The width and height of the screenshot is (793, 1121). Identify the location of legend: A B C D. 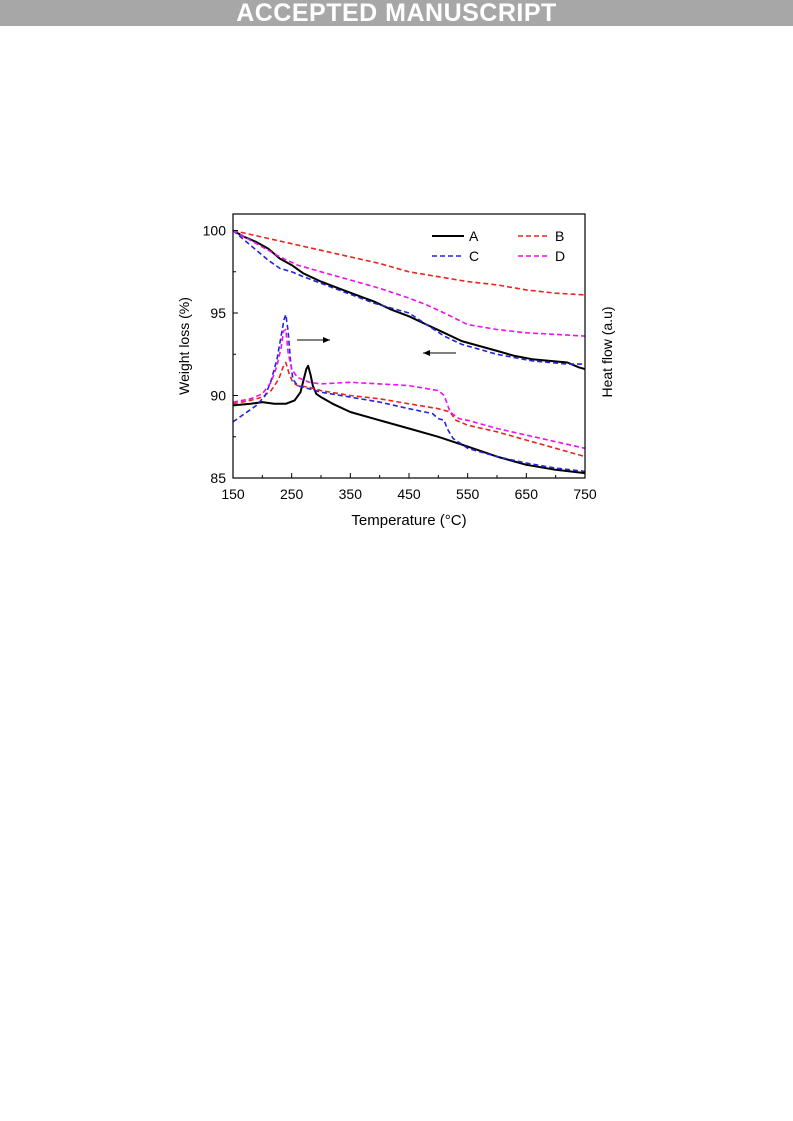
(498, 246).